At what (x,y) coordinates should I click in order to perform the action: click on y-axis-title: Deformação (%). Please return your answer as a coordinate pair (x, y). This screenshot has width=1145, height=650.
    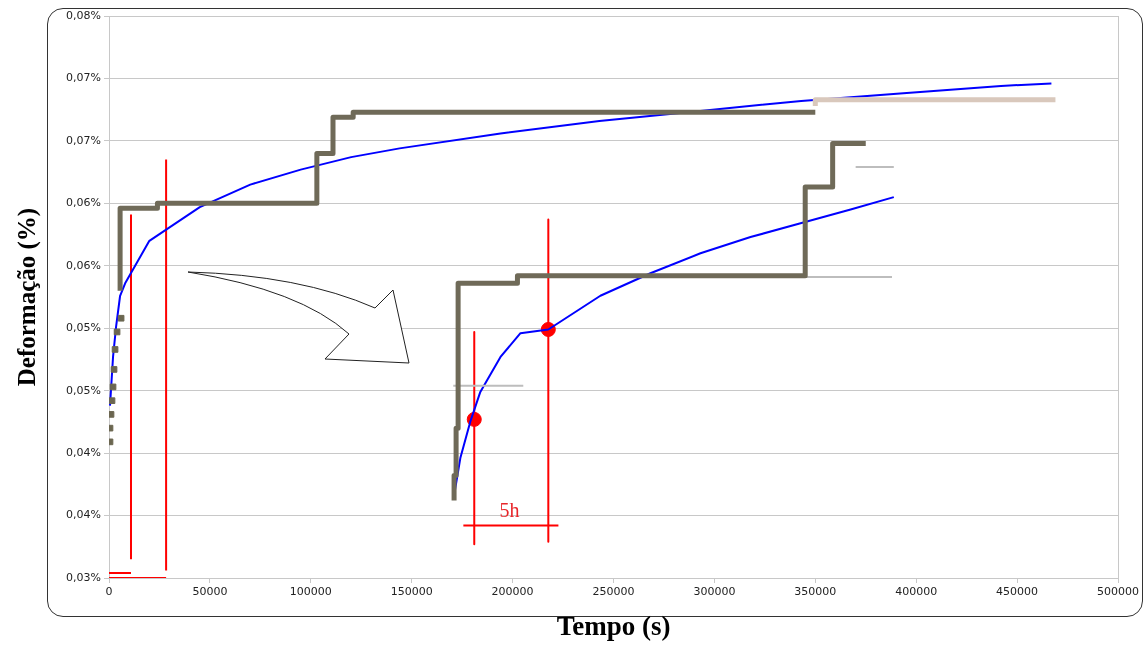
    Looking at the image, I should click on (27, 297).